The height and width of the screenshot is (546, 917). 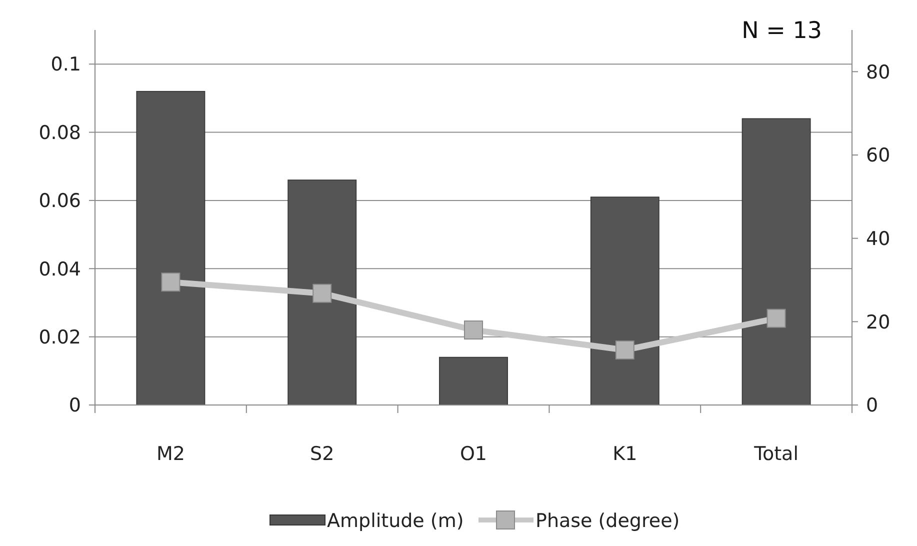 I want to click on y-tick-label: 0.1, so click(x=65, y=65).